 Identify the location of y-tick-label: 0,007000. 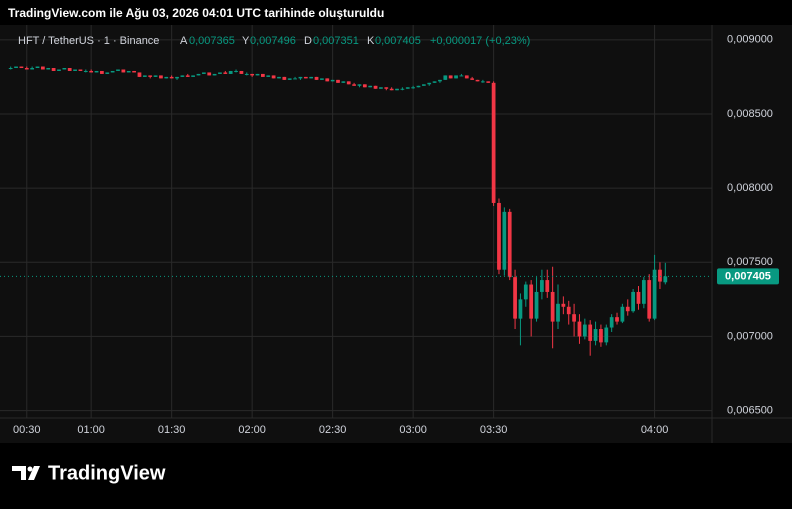
(750, 336).